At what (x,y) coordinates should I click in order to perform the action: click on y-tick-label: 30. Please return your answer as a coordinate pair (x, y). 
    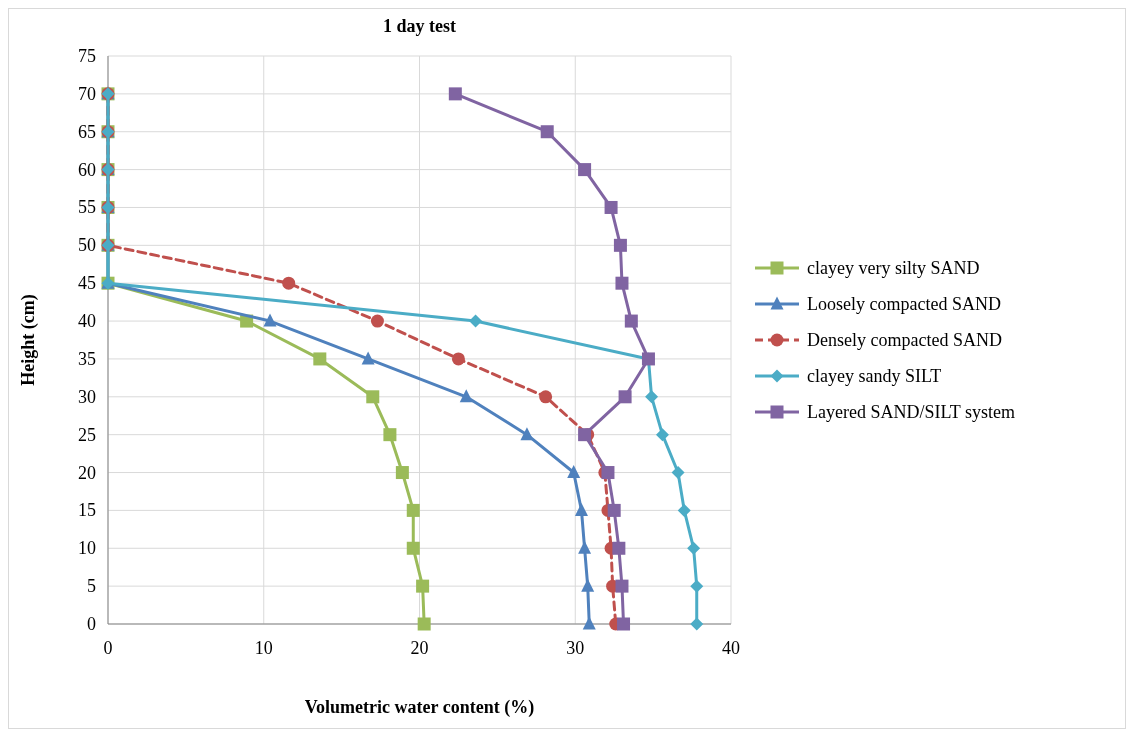
    Looking at the image, I should click on (87, 396).